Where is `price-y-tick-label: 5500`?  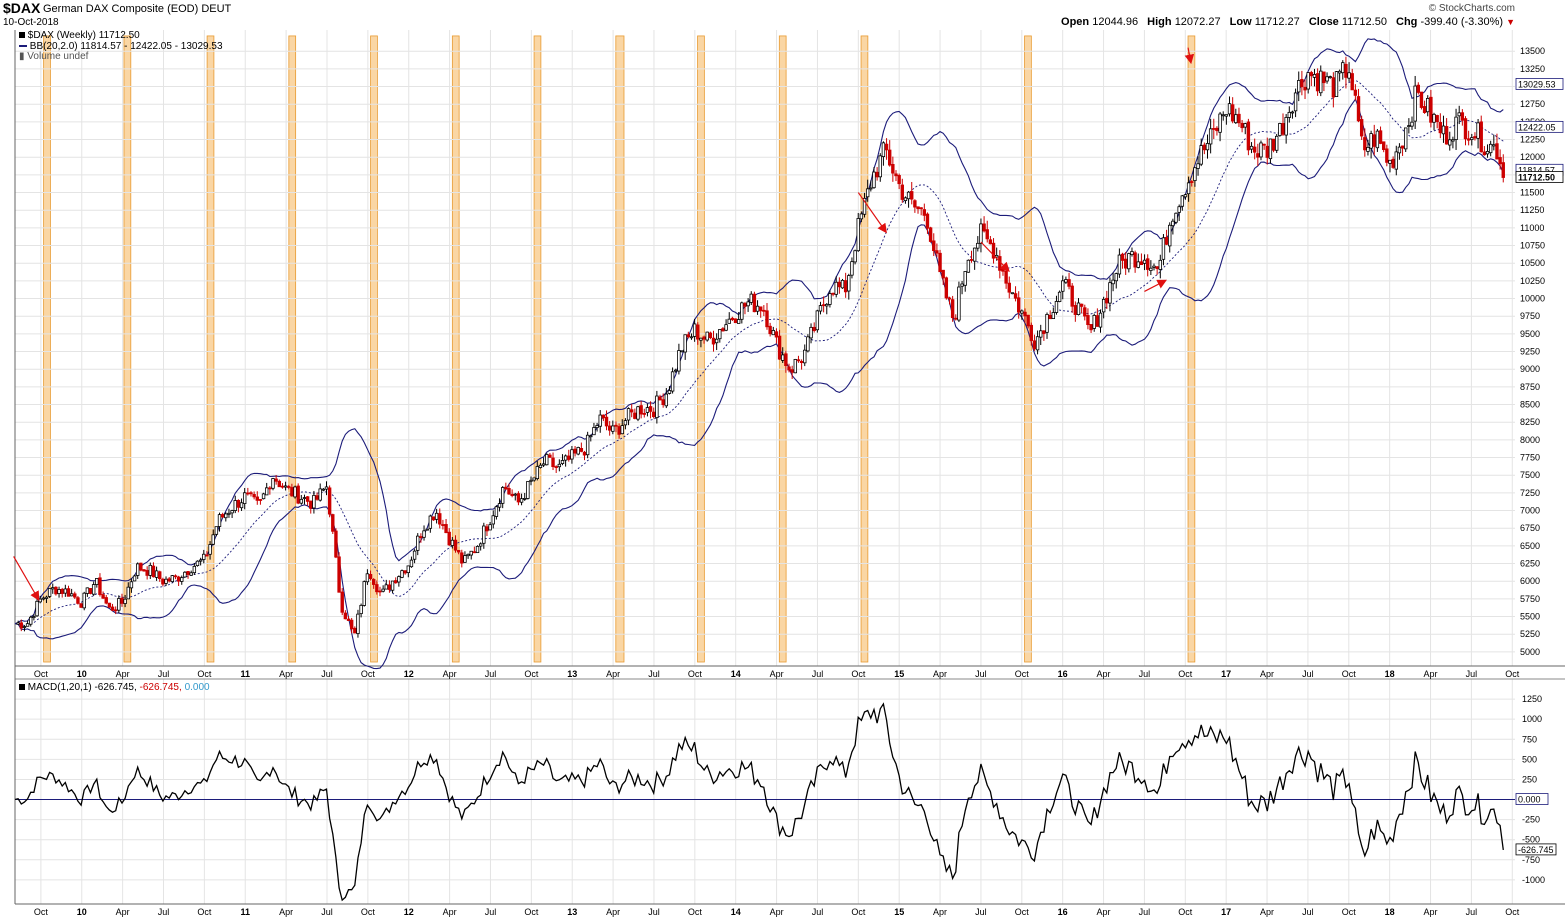
price-y-tick-label: 5500 is located at coordinates (1530, 617).